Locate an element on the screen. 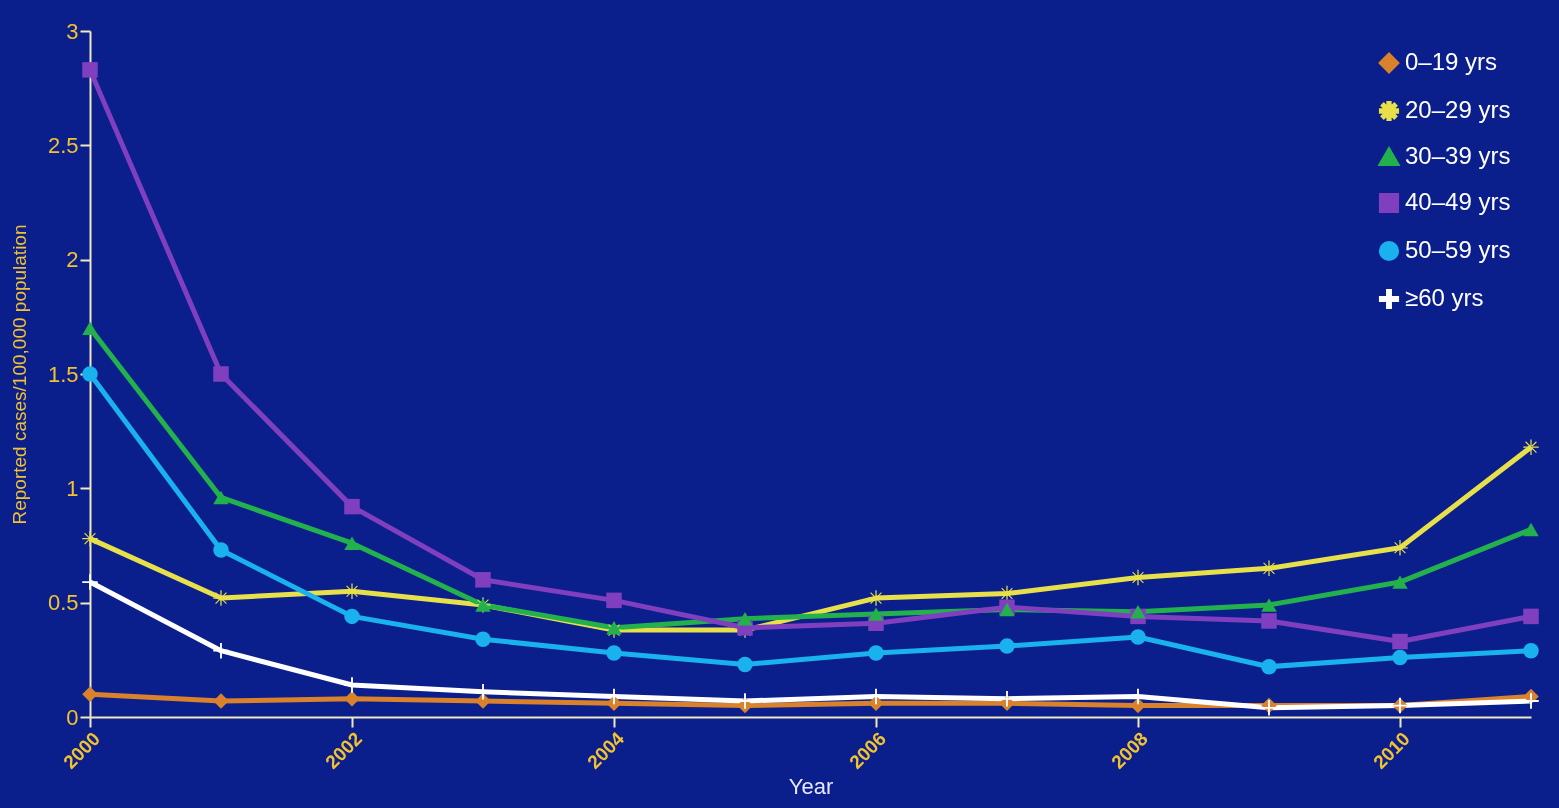  y-axis-title: Reported cases/100,000 population is located at coordinates (19, 374).